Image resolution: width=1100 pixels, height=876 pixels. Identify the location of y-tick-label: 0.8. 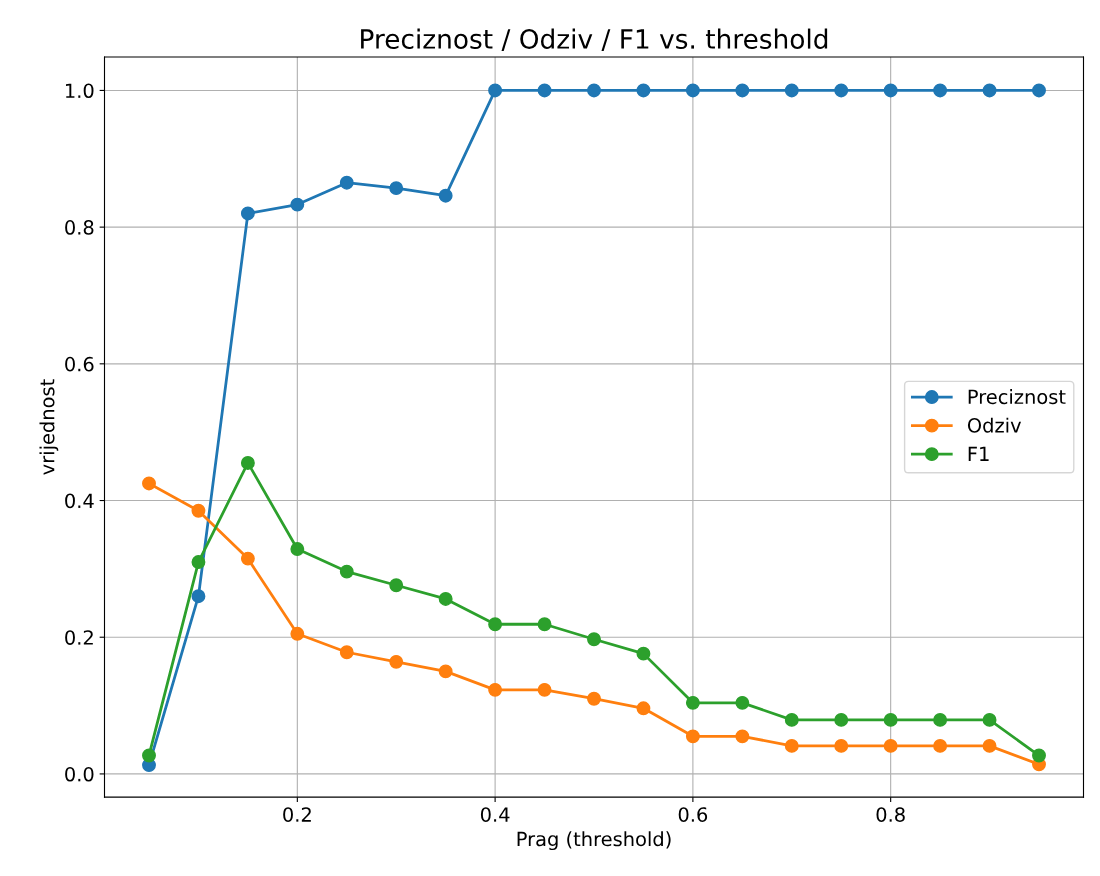
(79, 227).